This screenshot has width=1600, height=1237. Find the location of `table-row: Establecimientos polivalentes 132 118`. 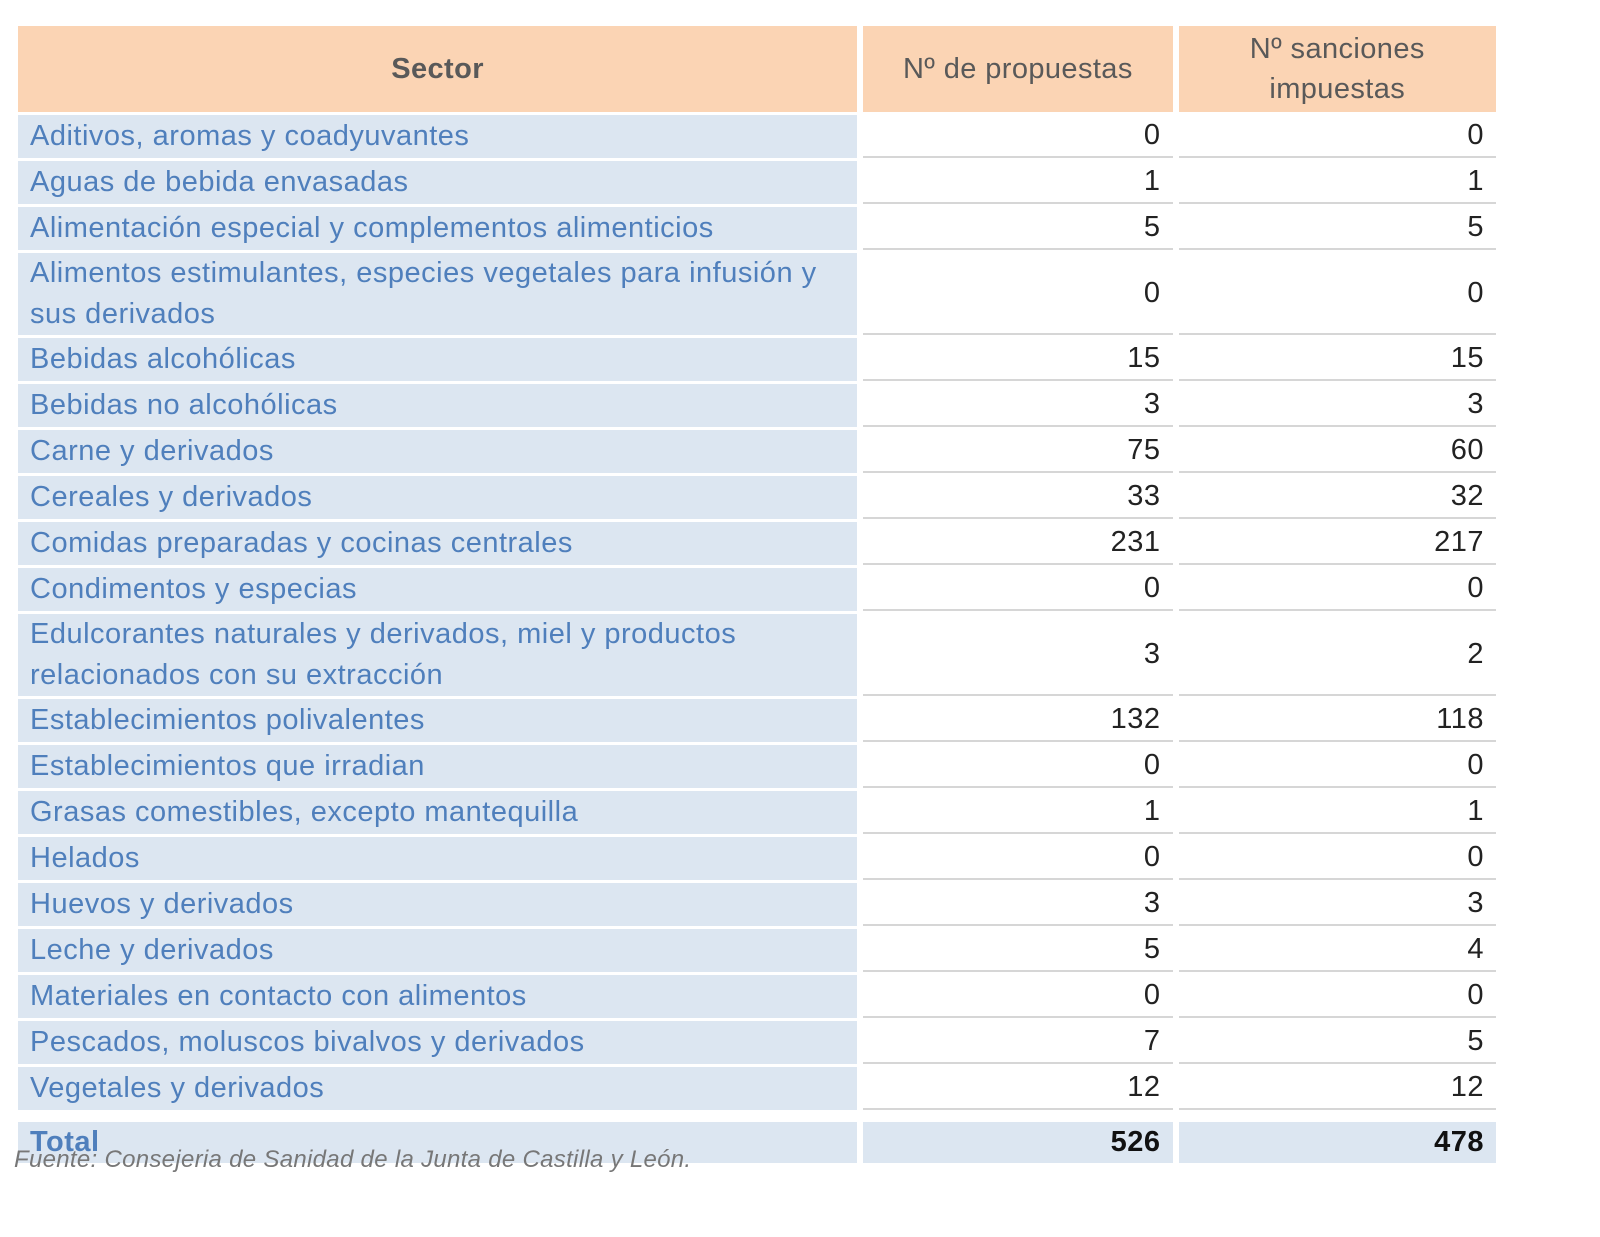

table-row: Establecimientos polivalentes 132 118 is located at coordinates (757, 720).